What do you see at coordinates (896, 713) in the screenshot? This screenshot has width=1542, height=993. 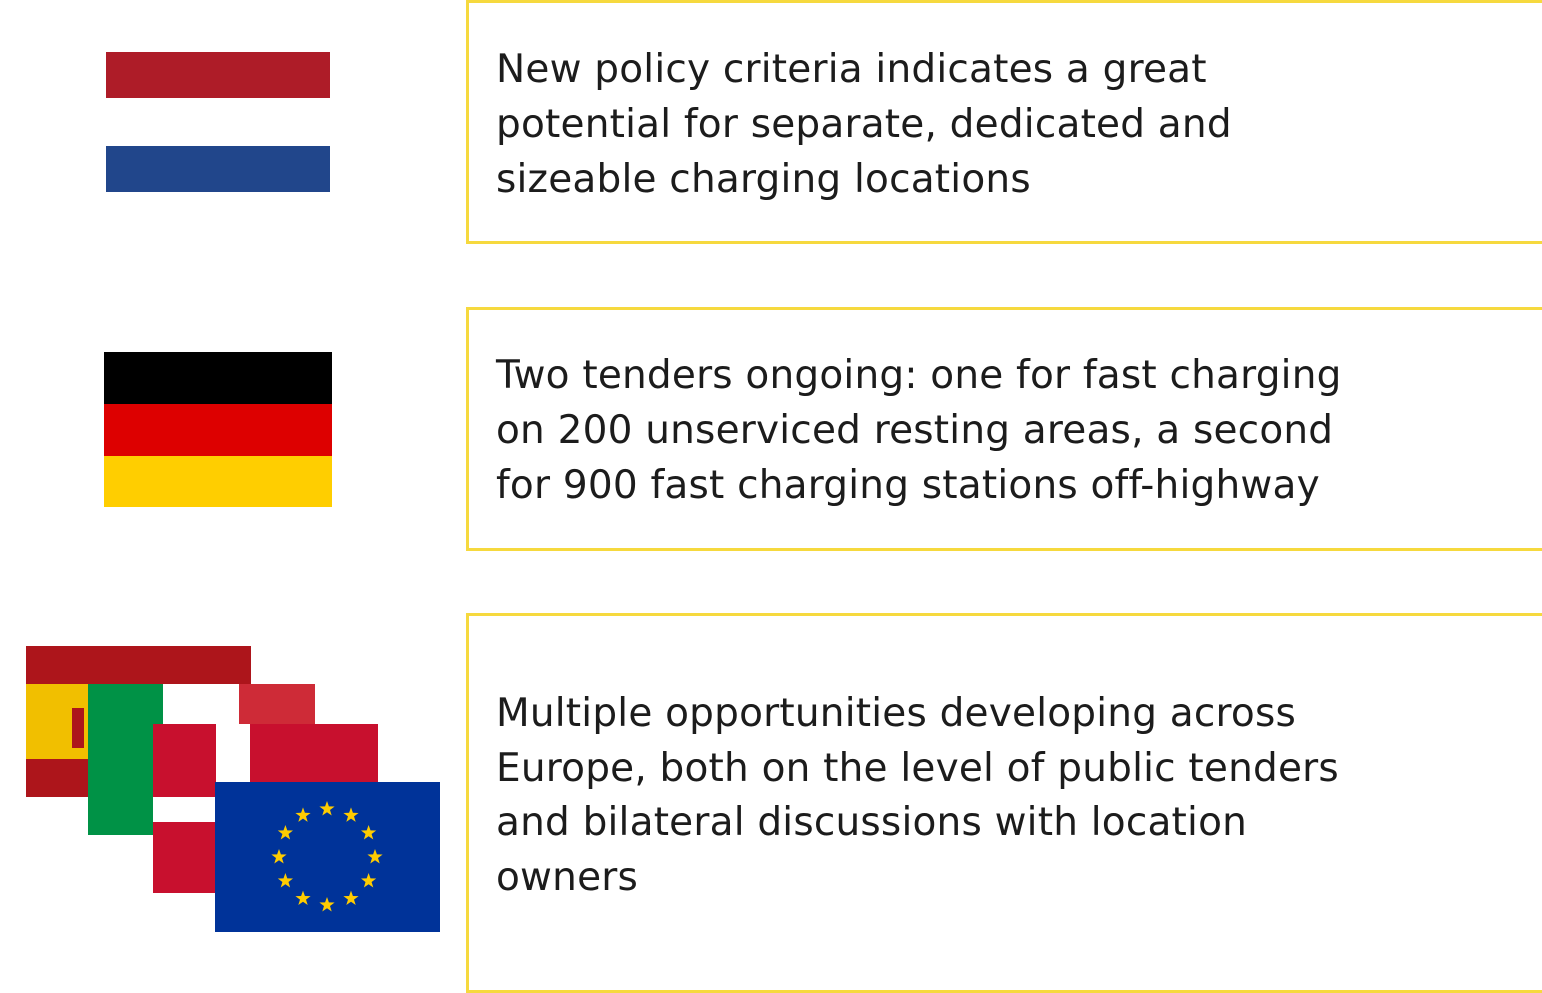 I see `text-line: Multiple opportunities developing across` at bounding box center [896, 713].